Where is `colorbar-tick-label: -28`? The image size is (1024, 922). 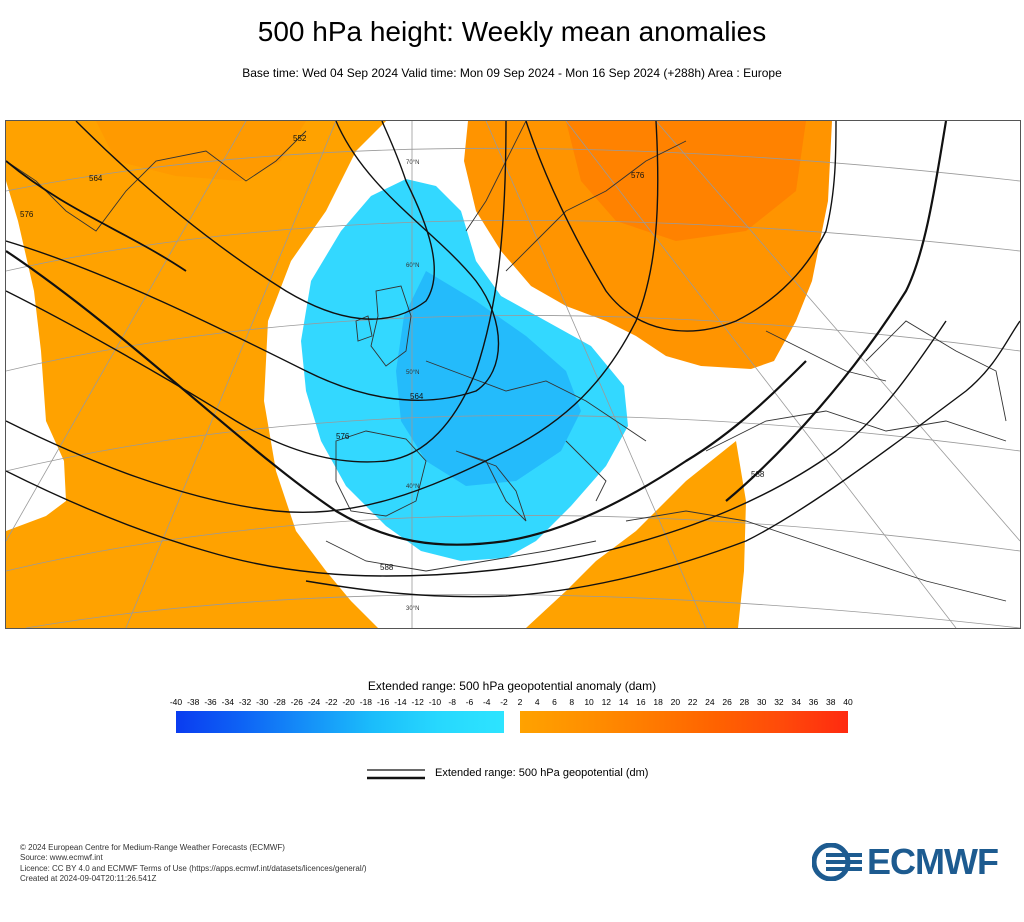
colorbar-tick-label: -28 is located at coordinates (279, 702).